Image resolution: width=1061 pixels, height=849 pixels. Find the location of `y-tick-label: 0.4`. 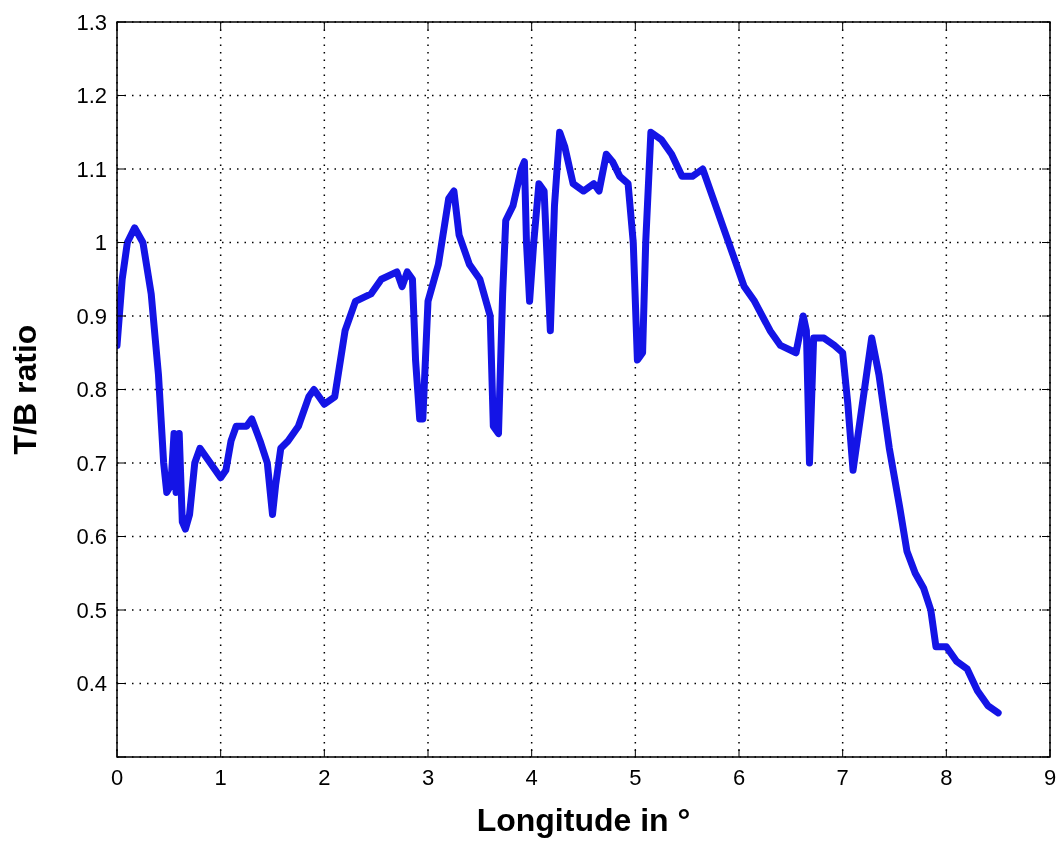

y-tick-label: 0.4 is located at coordinates (91, 684).